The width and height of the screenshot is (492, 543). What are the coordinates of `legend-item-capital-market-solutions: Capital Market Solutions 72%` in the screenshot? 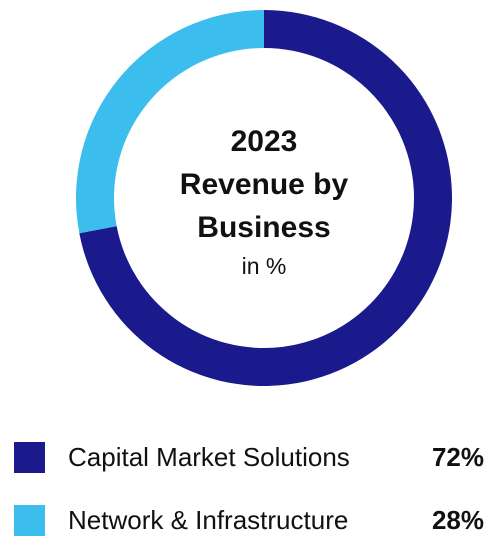 It's located at (249, 459).